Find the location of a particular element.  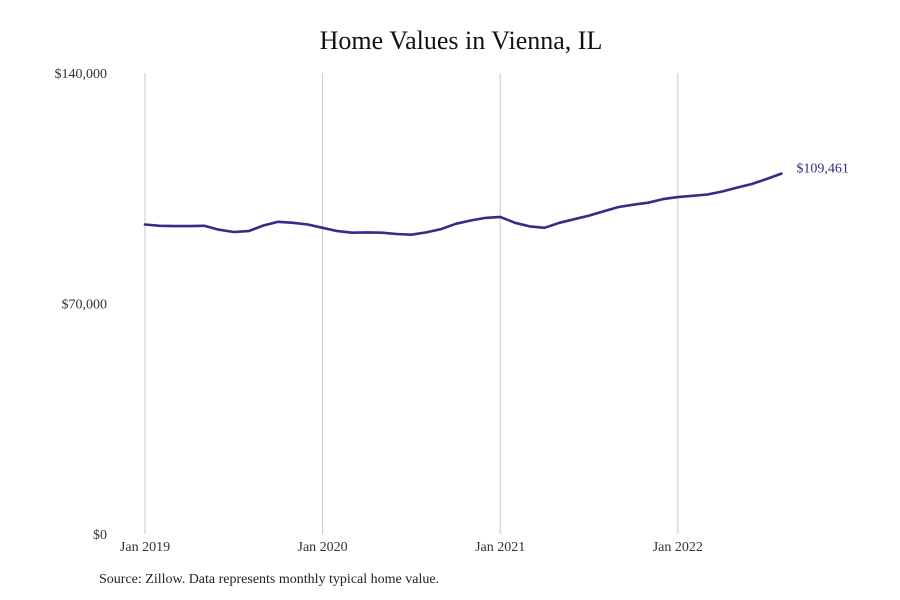

y-tick-label: $70,000 is located at coordinates (85, 305).